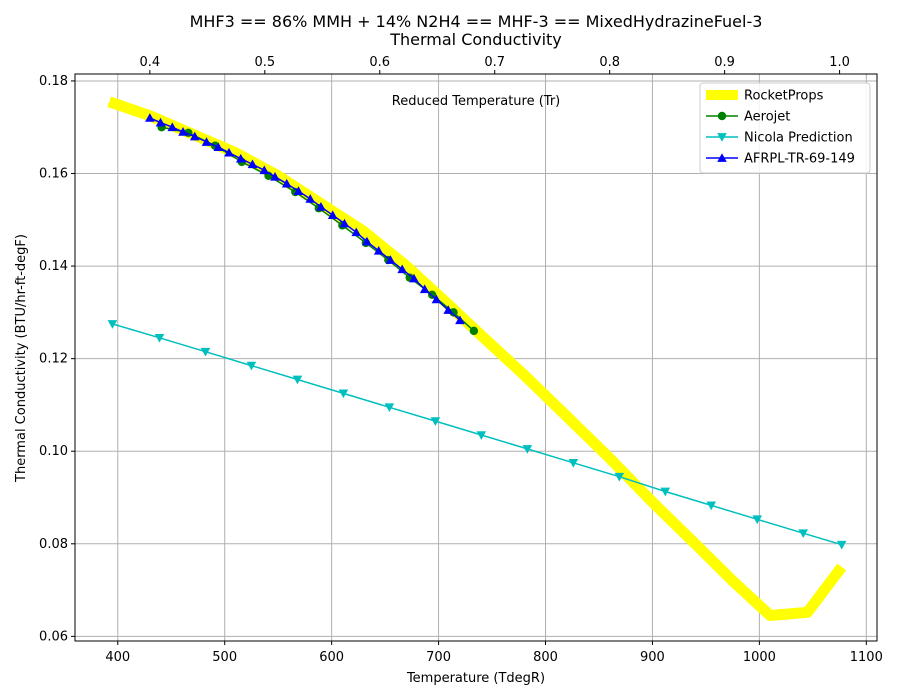  What do you see at coordinates (866, 657) in the screenshot?
I see `x-tick-label: 1100` at bounding box center [866, 657].